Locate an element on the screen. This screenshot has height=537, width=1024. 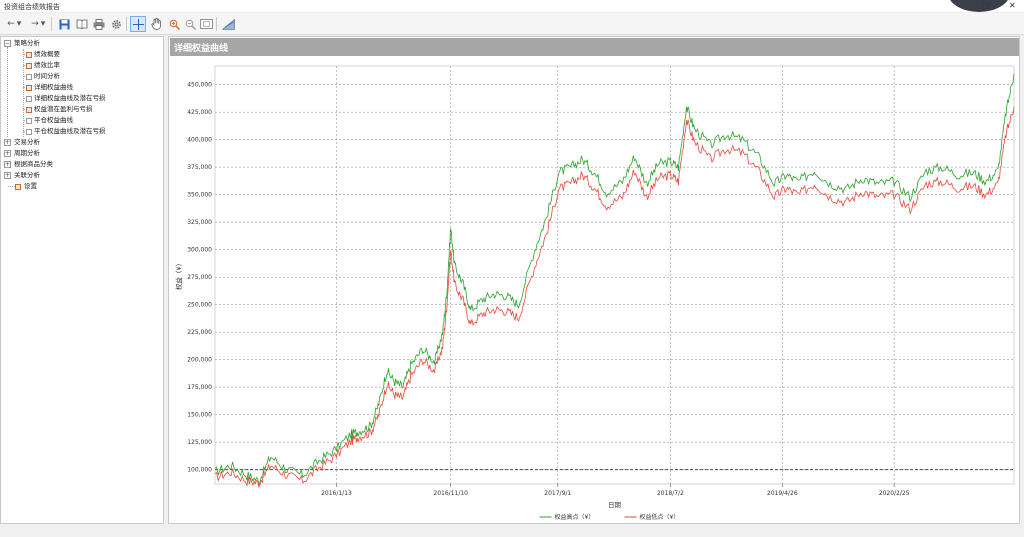
tree-node-child: 平仓权益曲线及潜在亏损 is located at coordinates (82, 131).